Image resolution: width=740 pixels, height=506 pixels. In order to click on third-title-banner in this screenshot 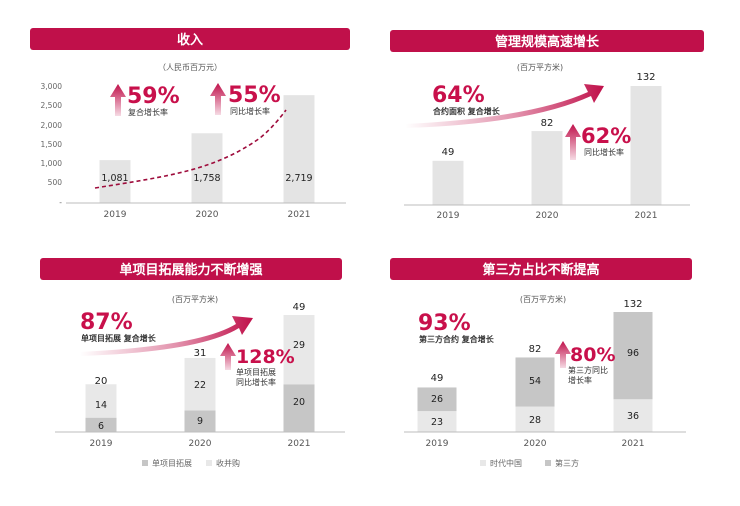, I will do `click(541, 269)`.